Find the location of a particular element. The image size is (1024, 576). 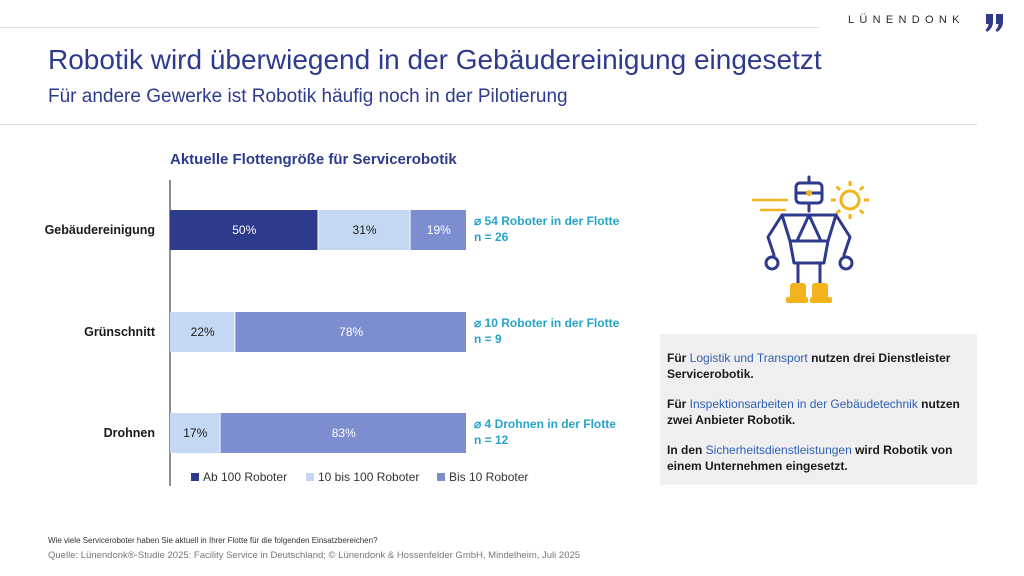

fleet-average-label: ⌀ 4 Drohnen in der Flotte is located at coordinates (545, 424).